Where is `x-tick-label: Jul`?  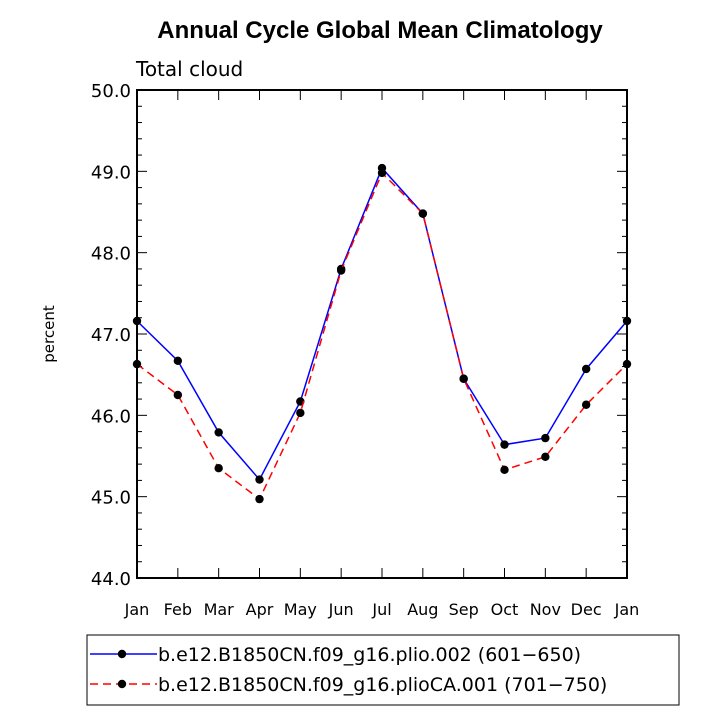
x-tick-label: Jul is located at coordinates (381, 609).